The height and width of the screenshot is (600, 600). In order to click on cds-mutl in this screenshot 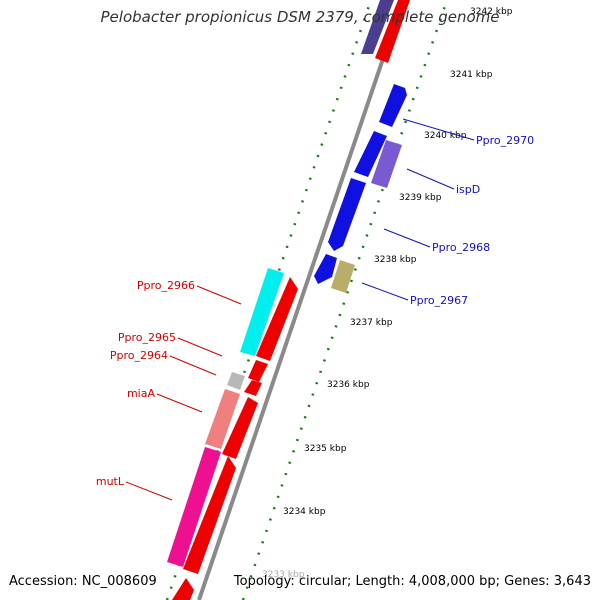, I will do `click(194, 507)`.